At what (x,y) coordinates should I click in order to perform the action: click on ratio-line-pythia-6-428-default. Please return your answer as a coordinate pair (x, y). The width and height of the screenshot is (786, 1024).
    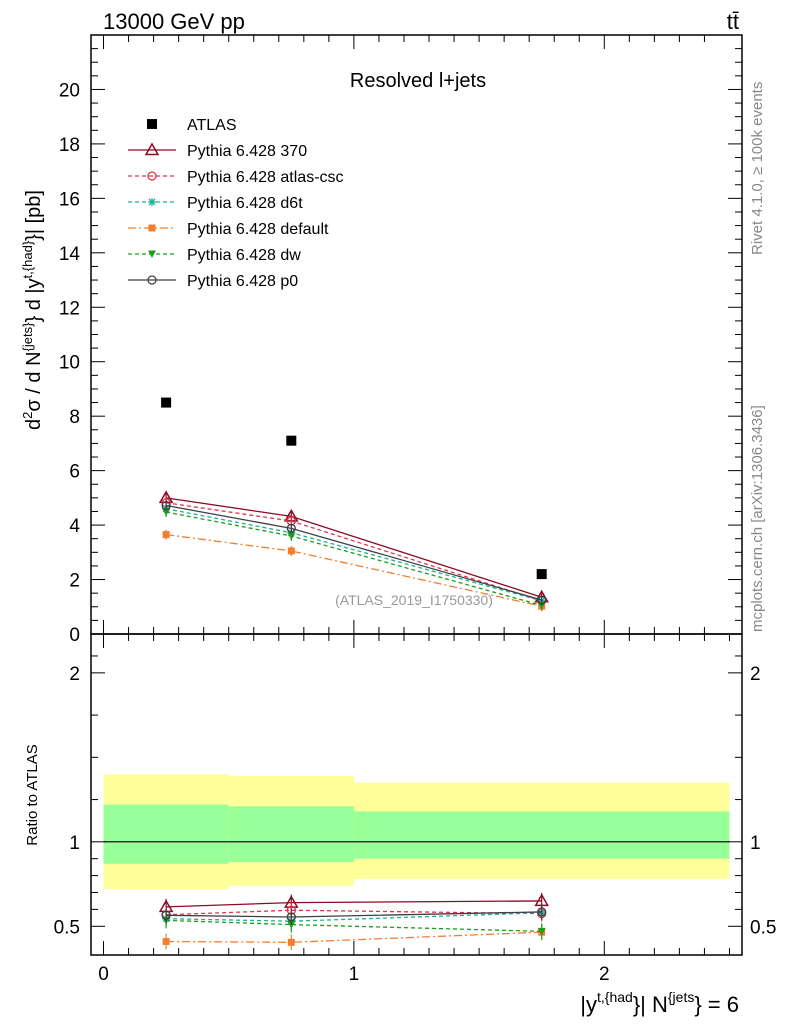
    Looking at the image, I should click on (354, 937).